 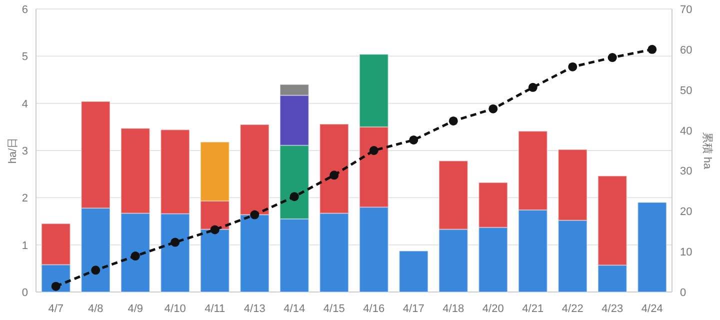 I want to click on x-tick-label: 4/24, so click(x=652, y=309).